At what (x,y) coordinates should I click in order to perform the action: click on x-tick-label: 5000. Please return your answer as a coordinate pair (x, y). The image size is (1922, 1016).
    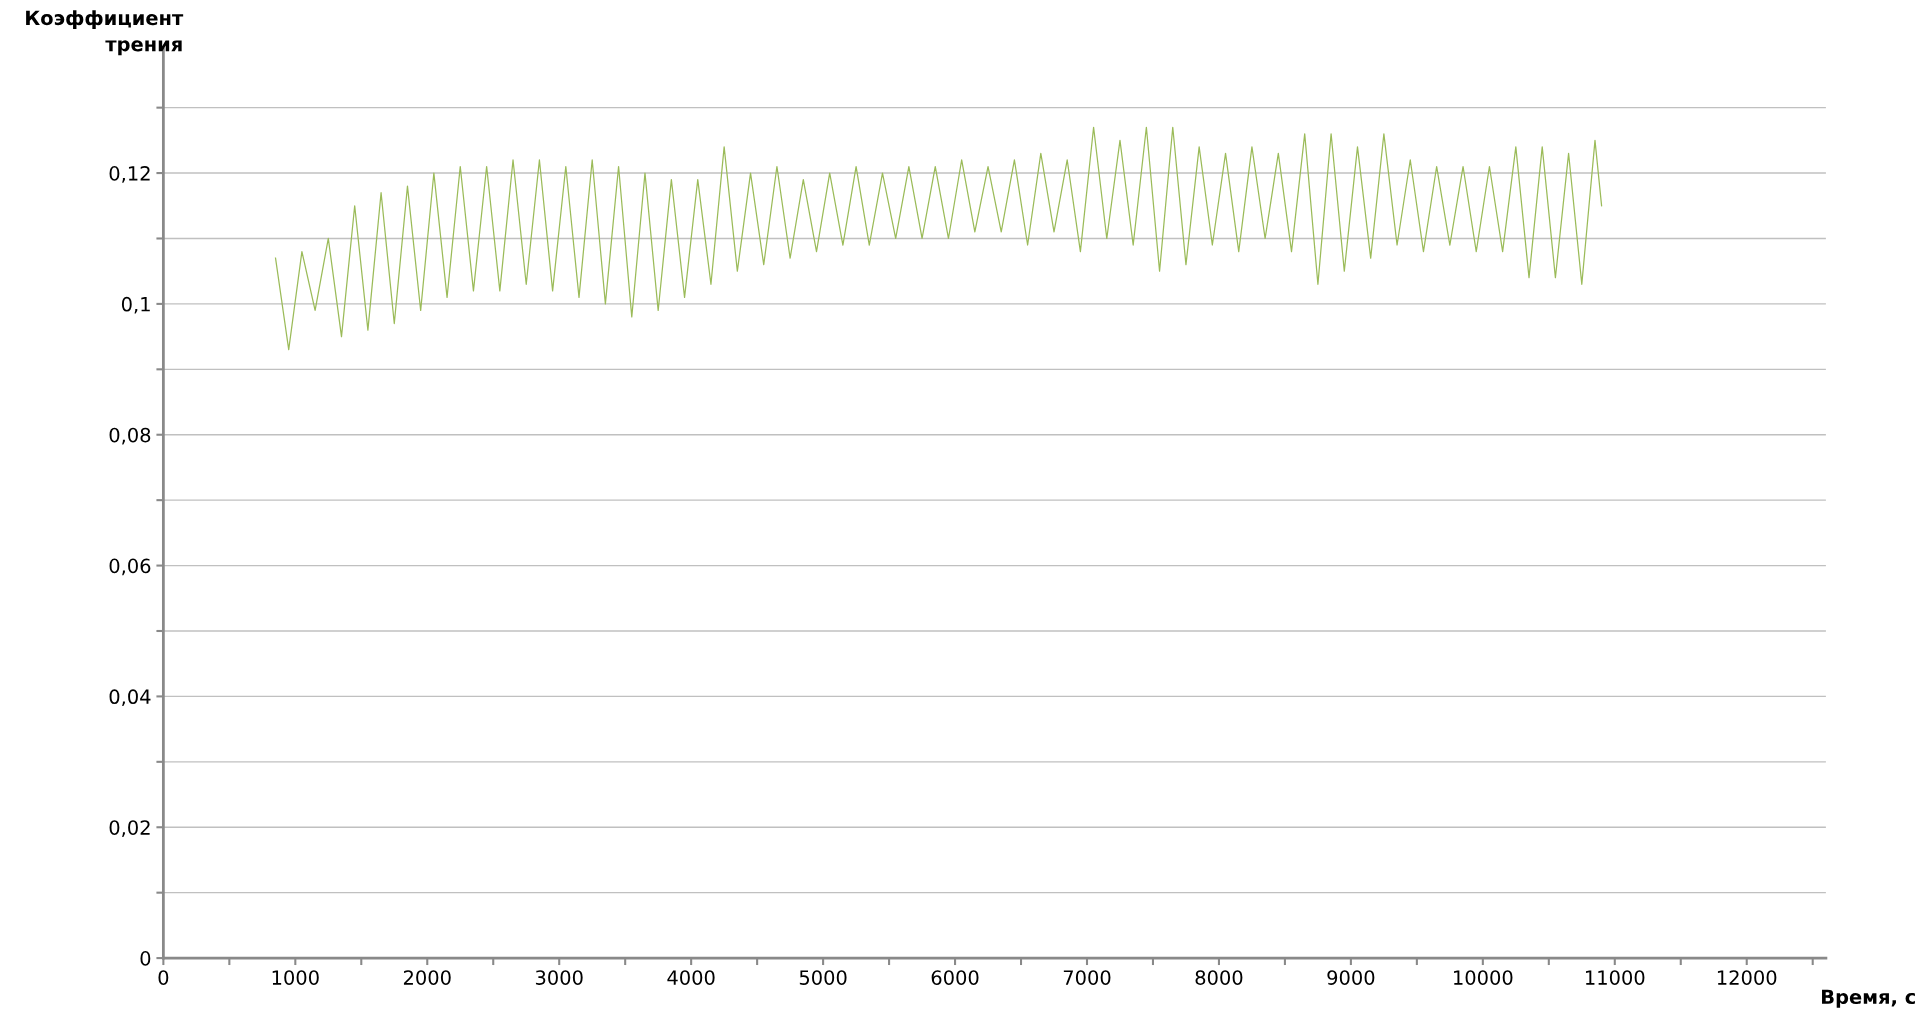
    Looking at the image, I should click on (823, 977).